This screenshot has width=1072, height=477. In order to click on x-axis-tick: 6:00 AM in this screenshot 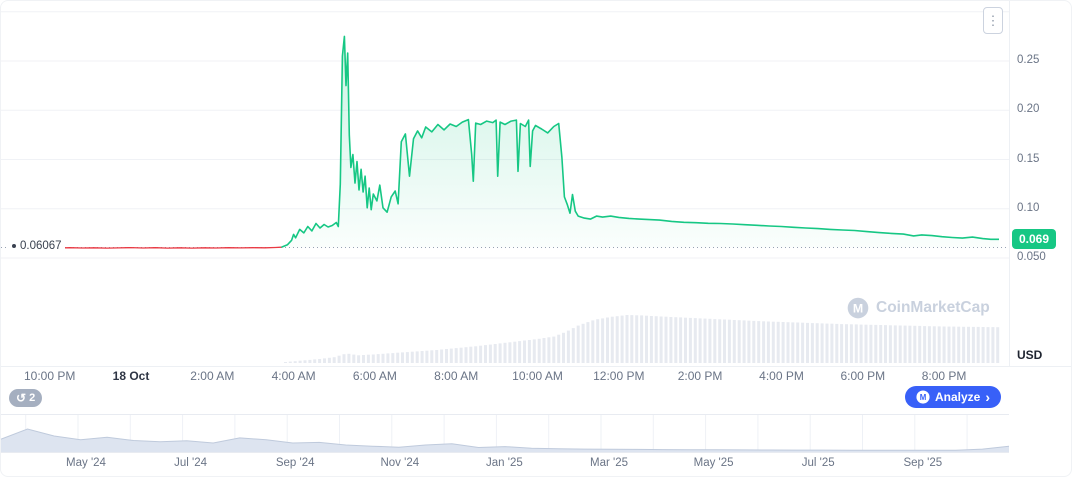, I will do `click(374, 376)`.